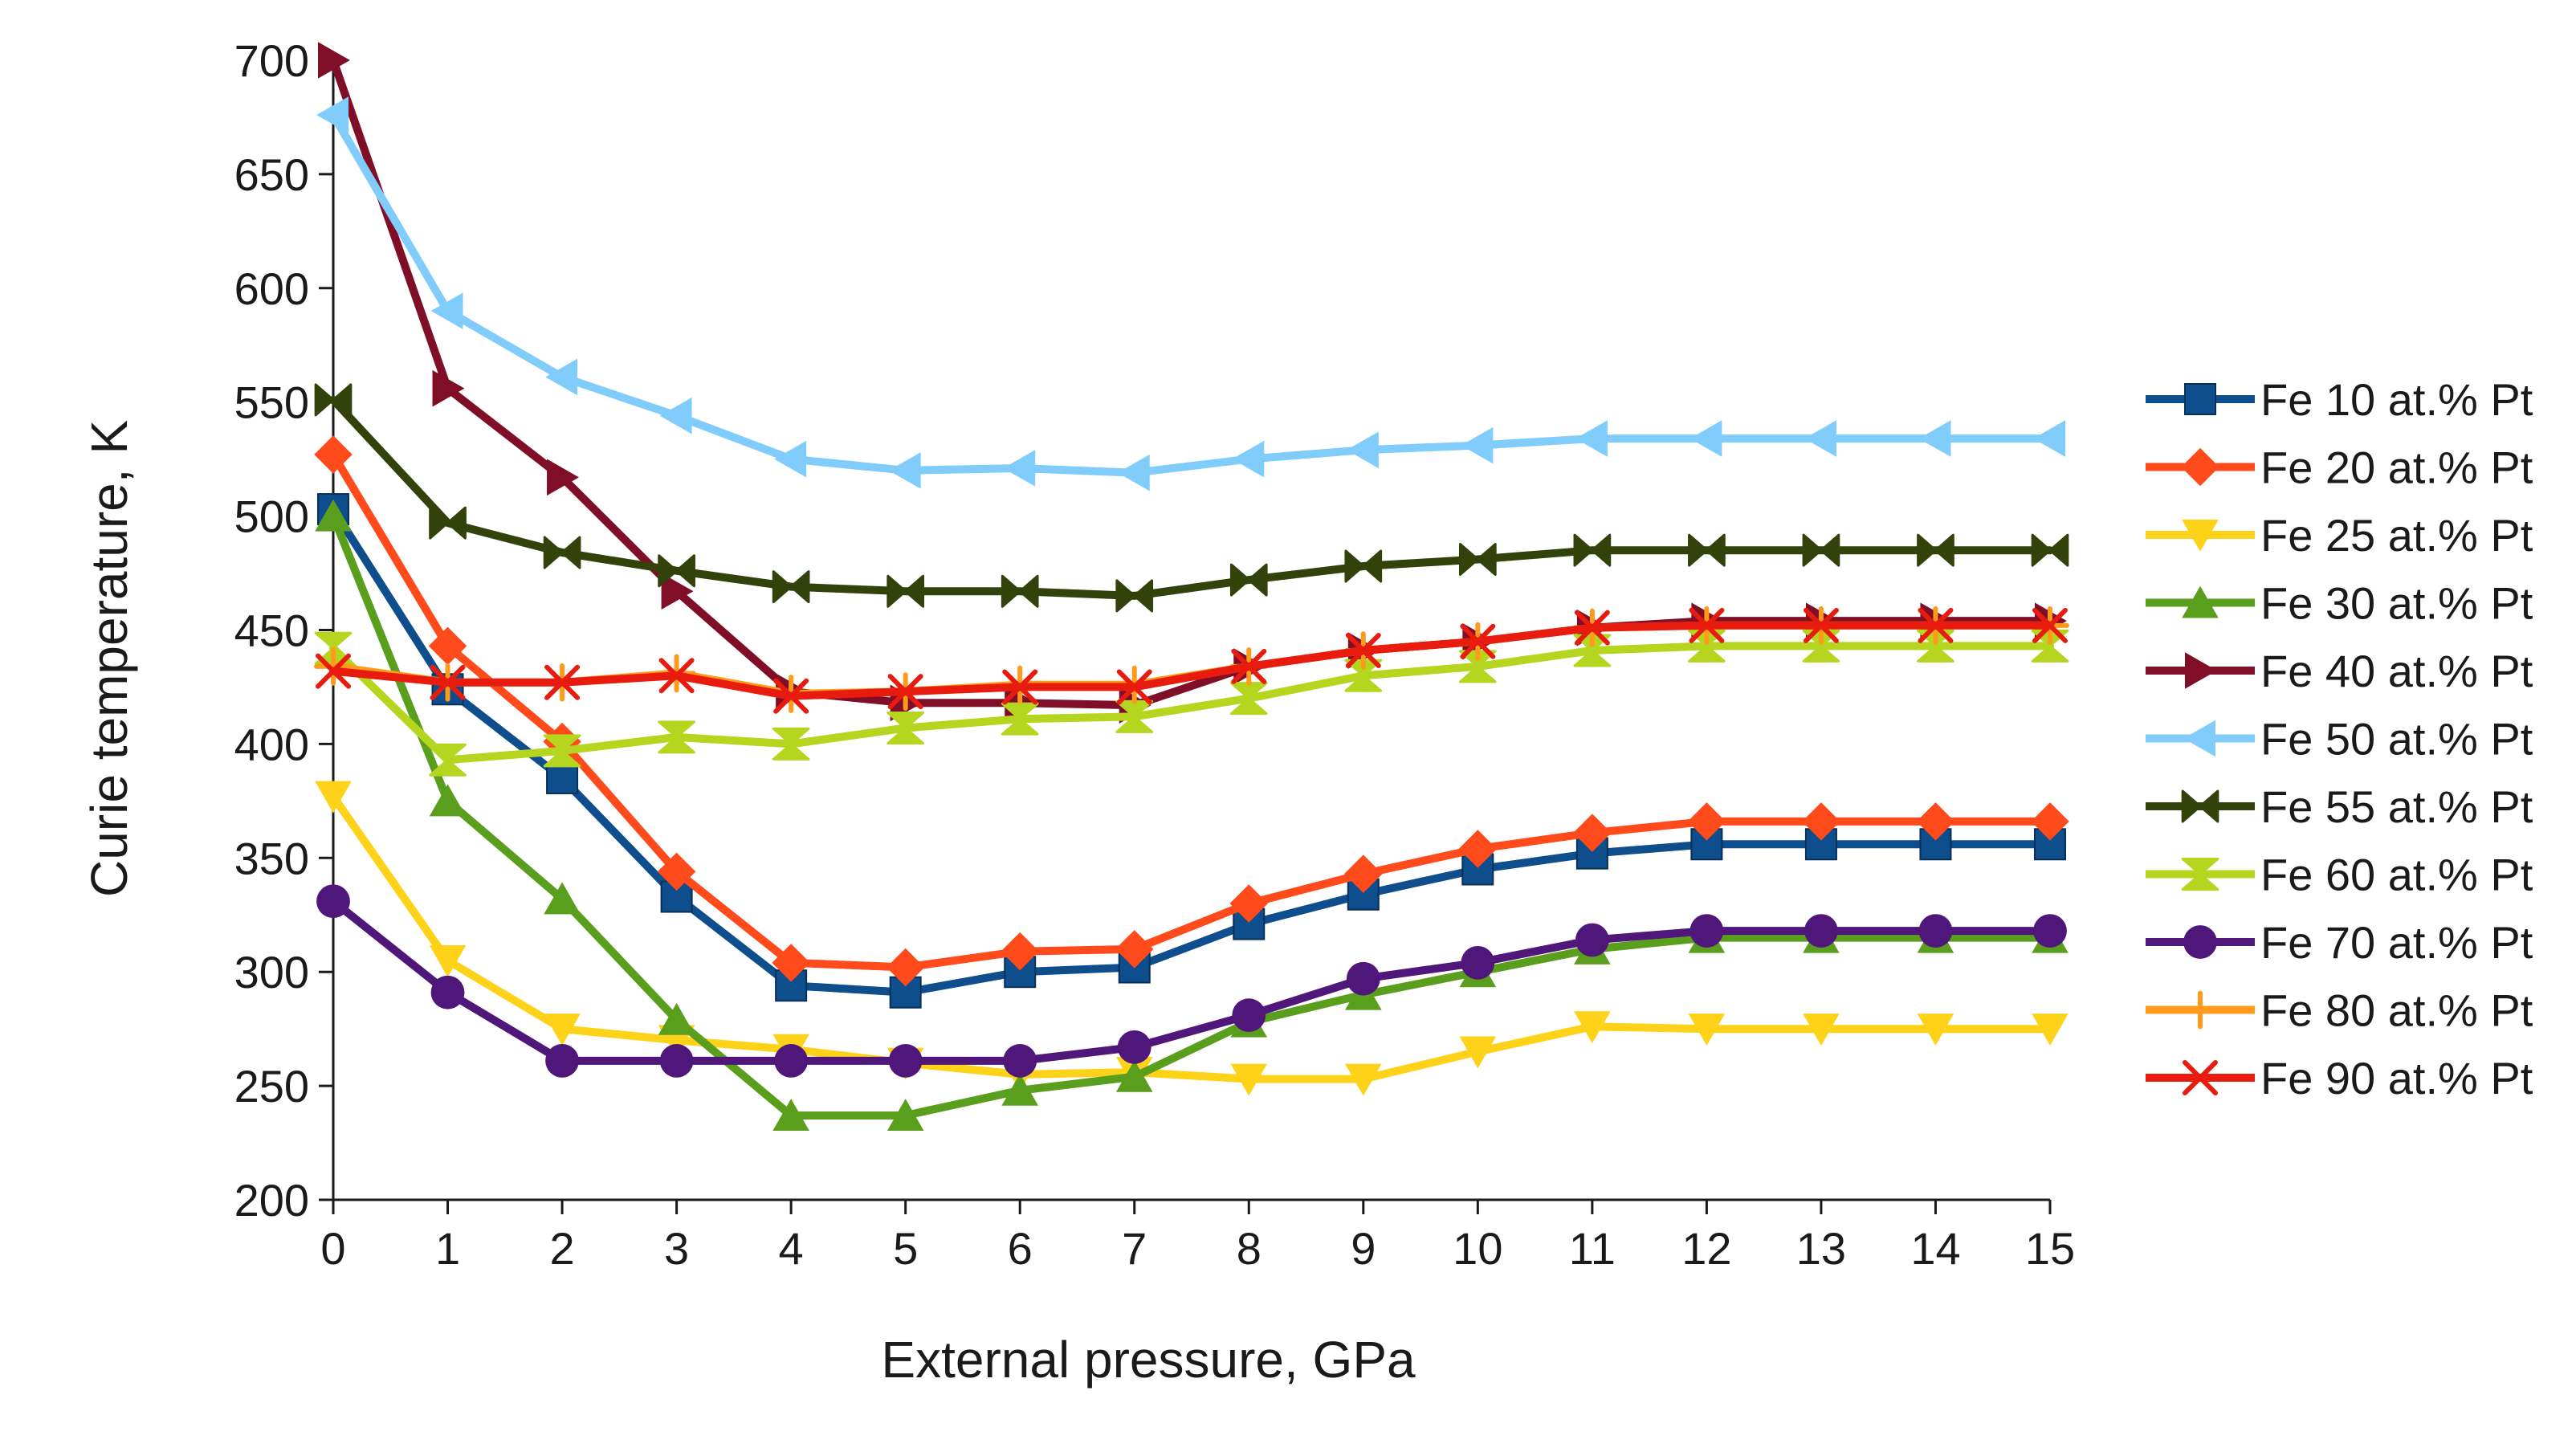 The image size is (2576, 1456). I want to click on y-tick-label: 650, so click(271, 174).